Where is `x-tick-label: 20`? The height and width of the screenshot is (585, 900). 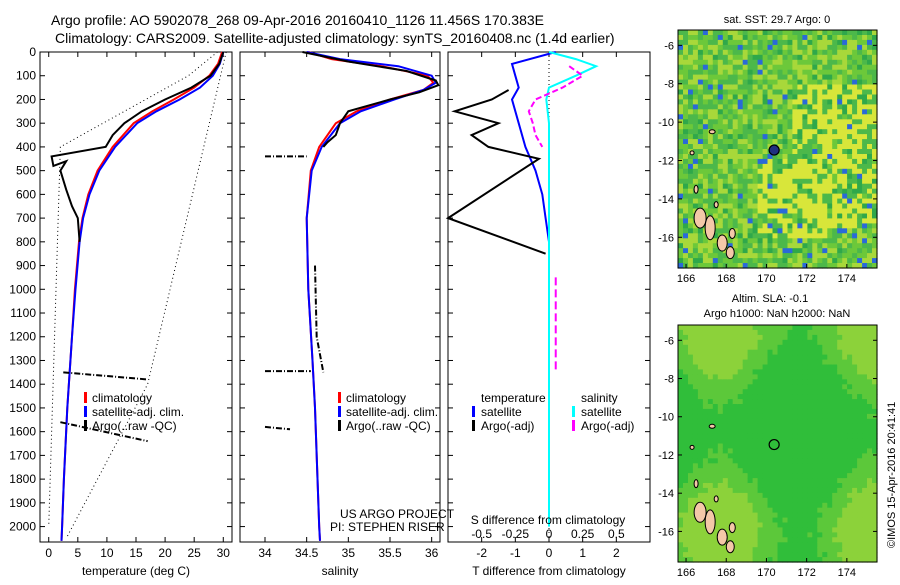
x-tick-label: 20 is located at coordinates (165, 553).